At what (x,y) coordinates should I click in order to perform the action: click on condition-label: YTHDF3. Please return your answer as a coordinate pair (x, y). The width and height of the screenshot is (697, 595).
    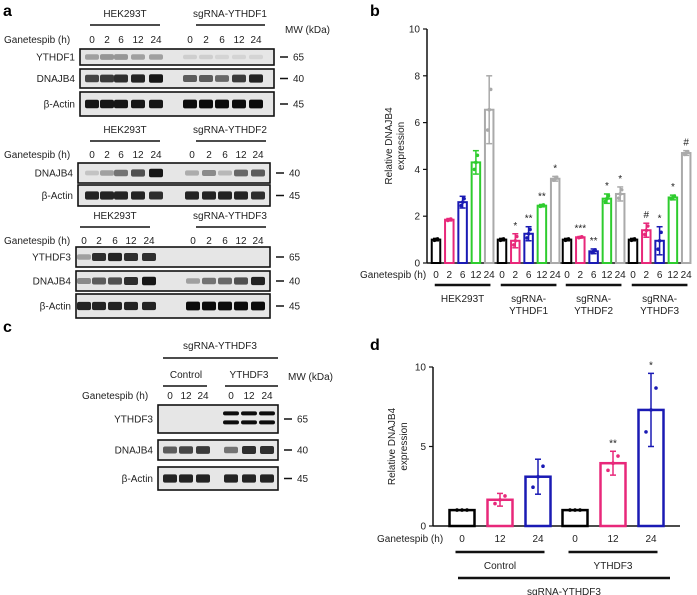
    Looking at the image, I should click on (249, 375).